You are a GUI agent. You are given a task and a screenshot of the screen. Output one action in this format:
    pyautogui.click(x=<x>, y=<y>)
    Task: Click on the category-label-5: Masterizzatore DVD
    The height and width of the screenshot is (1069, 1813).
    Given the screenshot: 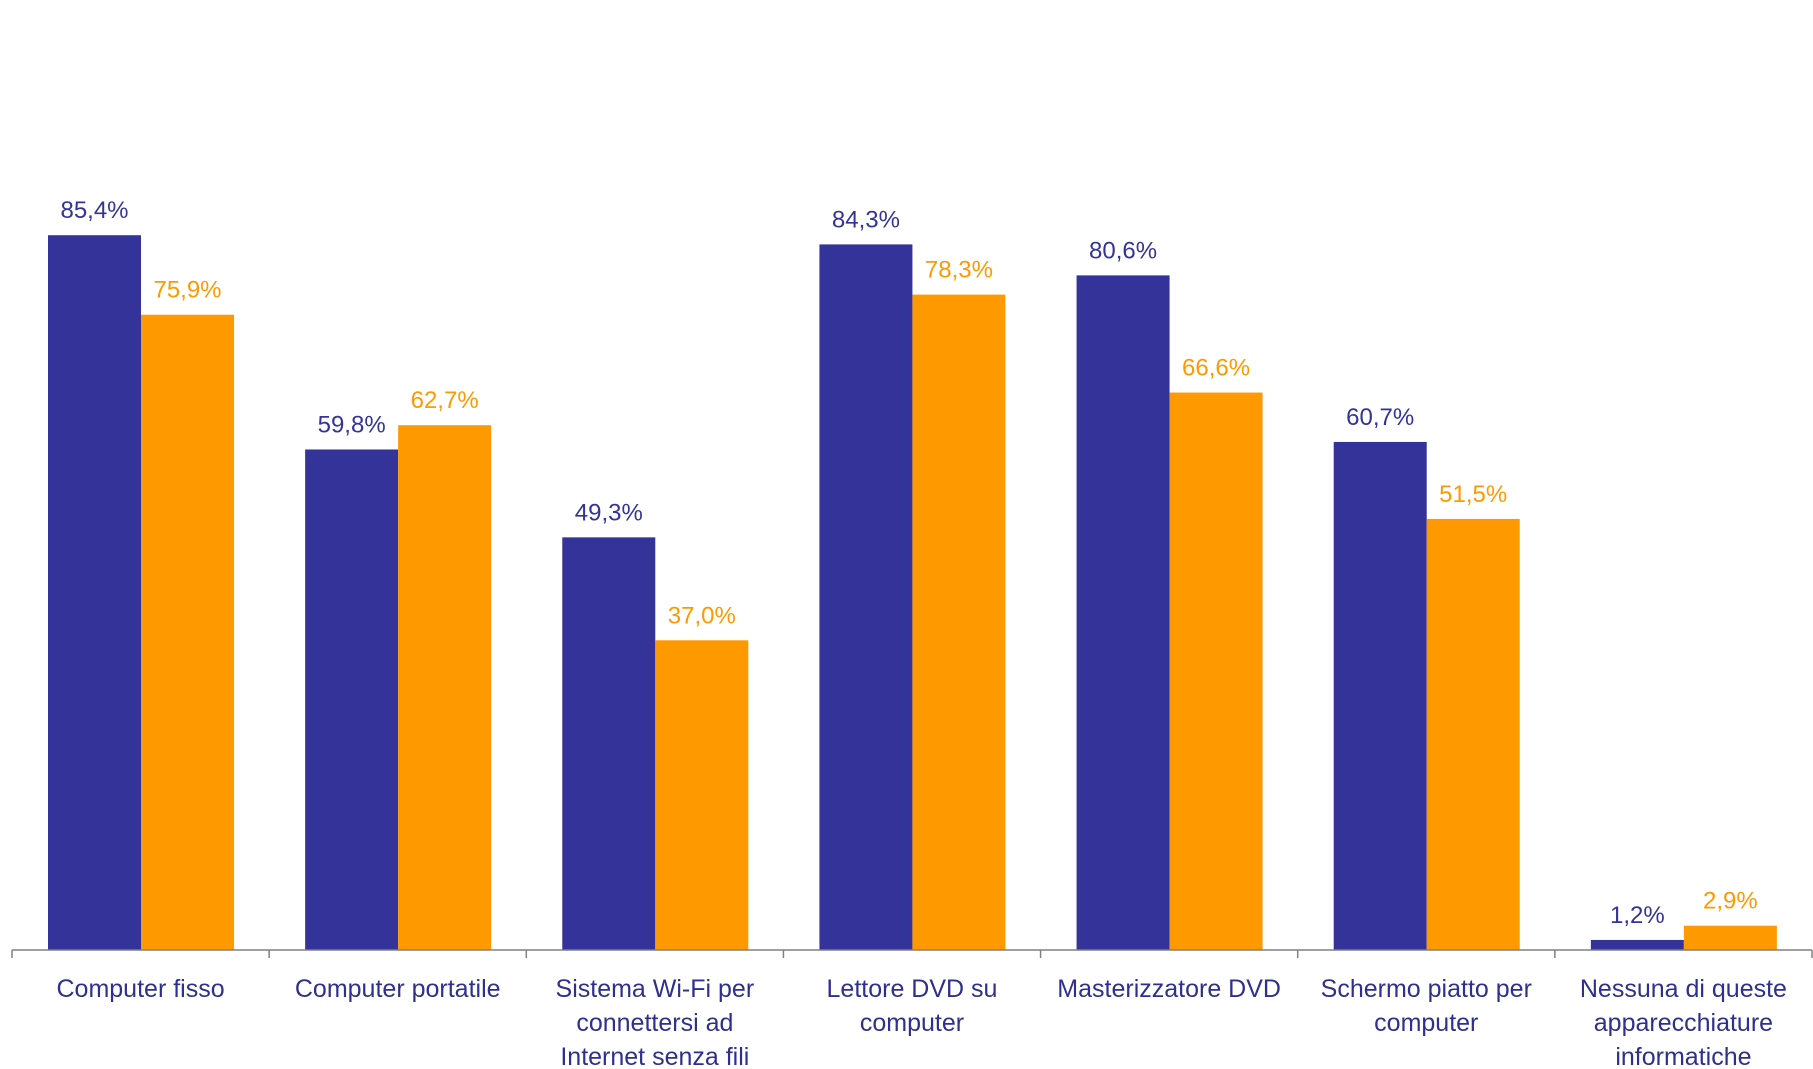 What is the action you would take?
    pyautogui.click(x=1169, y=989)
    